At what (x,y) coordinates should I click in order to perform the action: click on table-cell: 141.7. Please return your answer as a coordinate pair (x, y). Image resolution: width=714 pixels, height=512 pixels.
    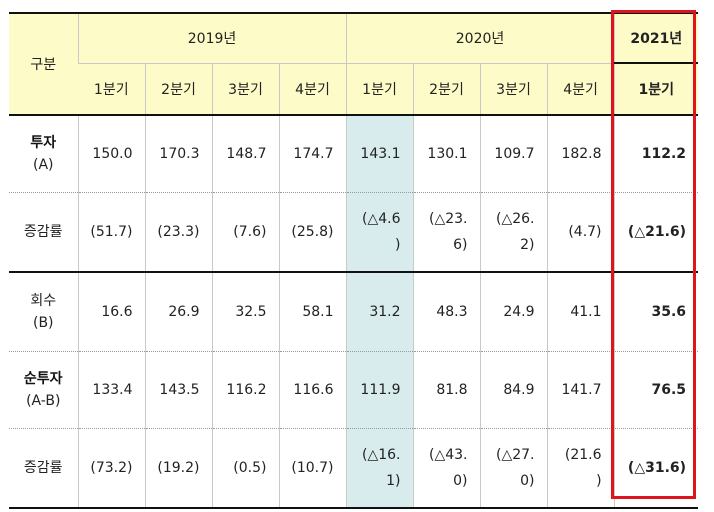
    Looking at the image, I should click on (580, 390).